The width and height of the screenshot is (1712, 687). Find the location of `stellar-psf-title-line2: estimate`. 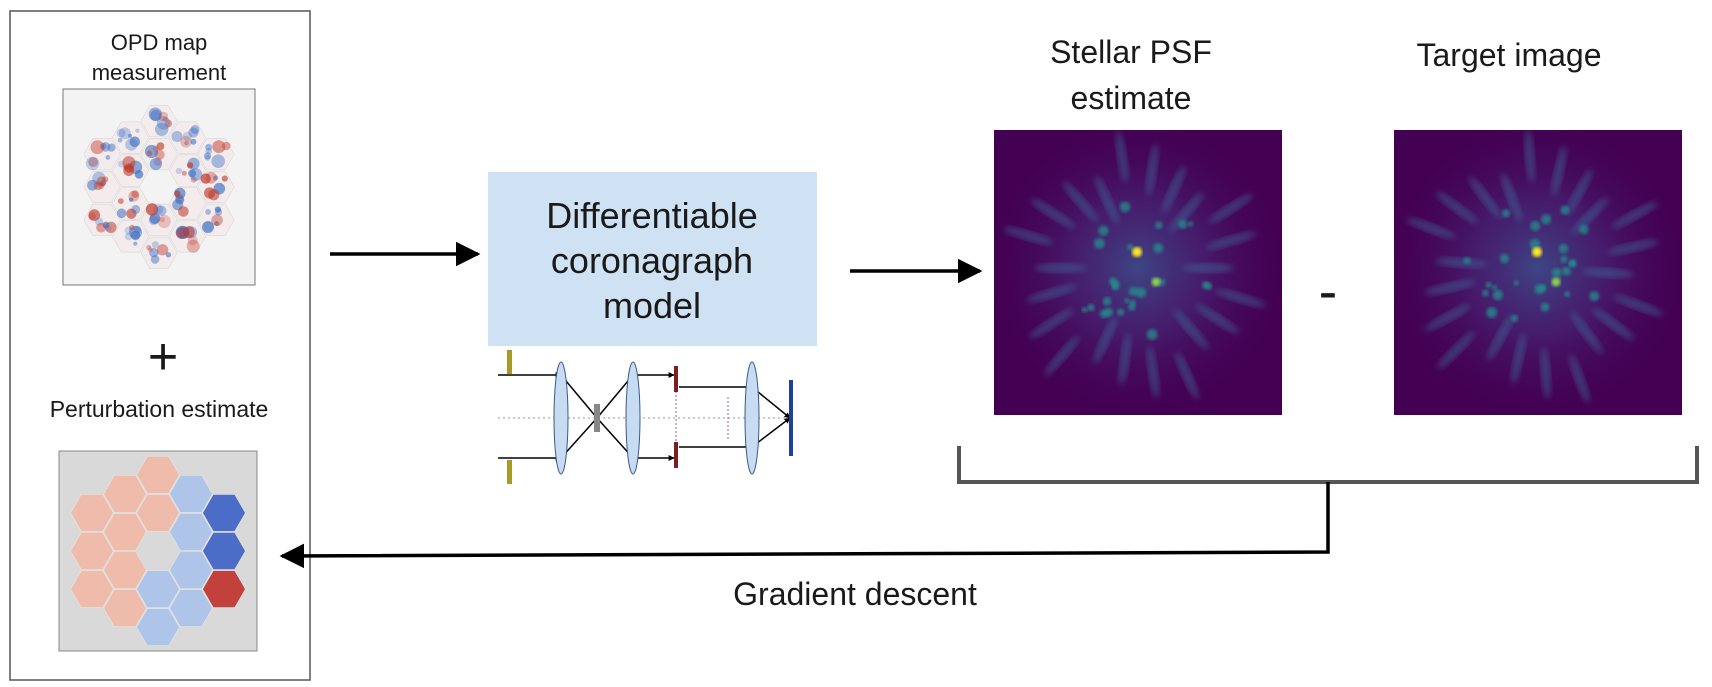

stellar-psf-title-line2: estimate is located at coordinates (1131, 98).